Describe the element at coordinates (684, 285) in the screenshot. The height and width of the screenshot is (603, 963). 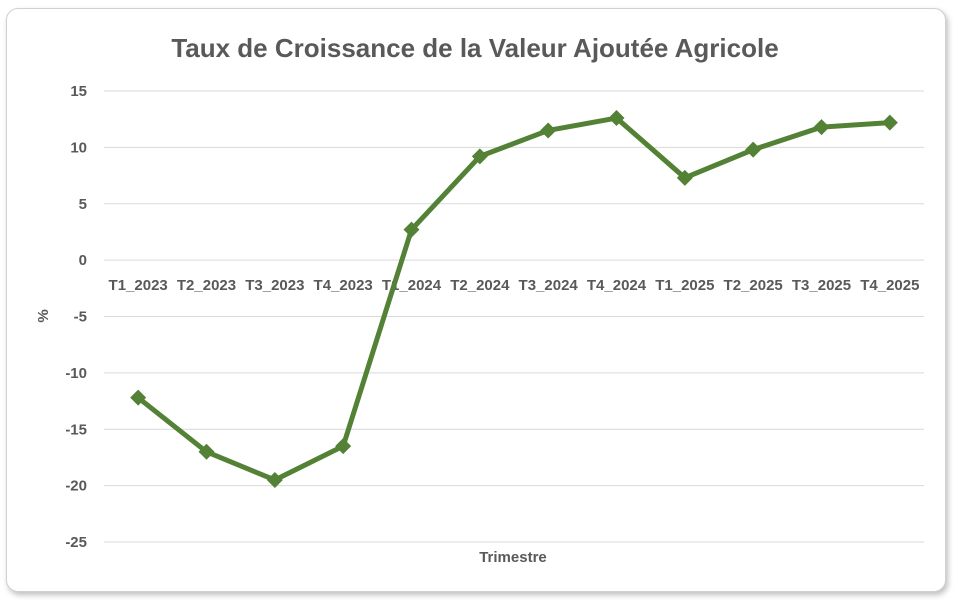
I see `x-tick-label: T1_2025` at that location.